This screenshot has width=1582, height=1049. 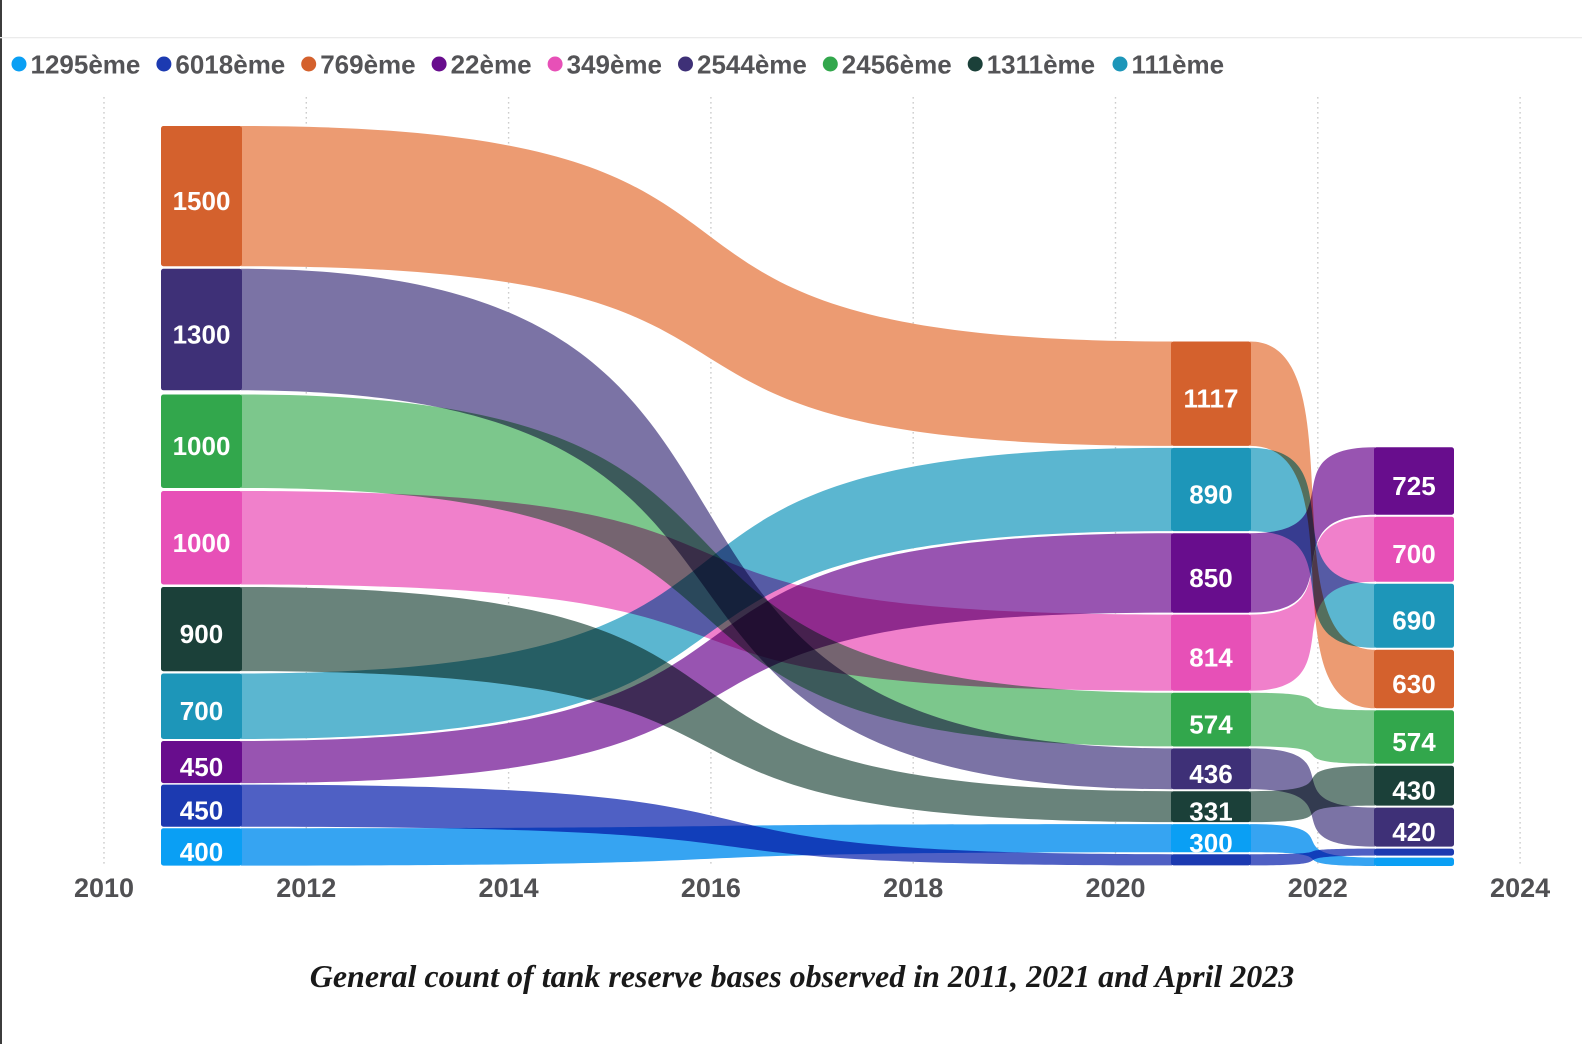 What do you see at coordinates (202, 201) in the screenshot?
I see `svg-text: 1500` at bounding box center [202, 201].